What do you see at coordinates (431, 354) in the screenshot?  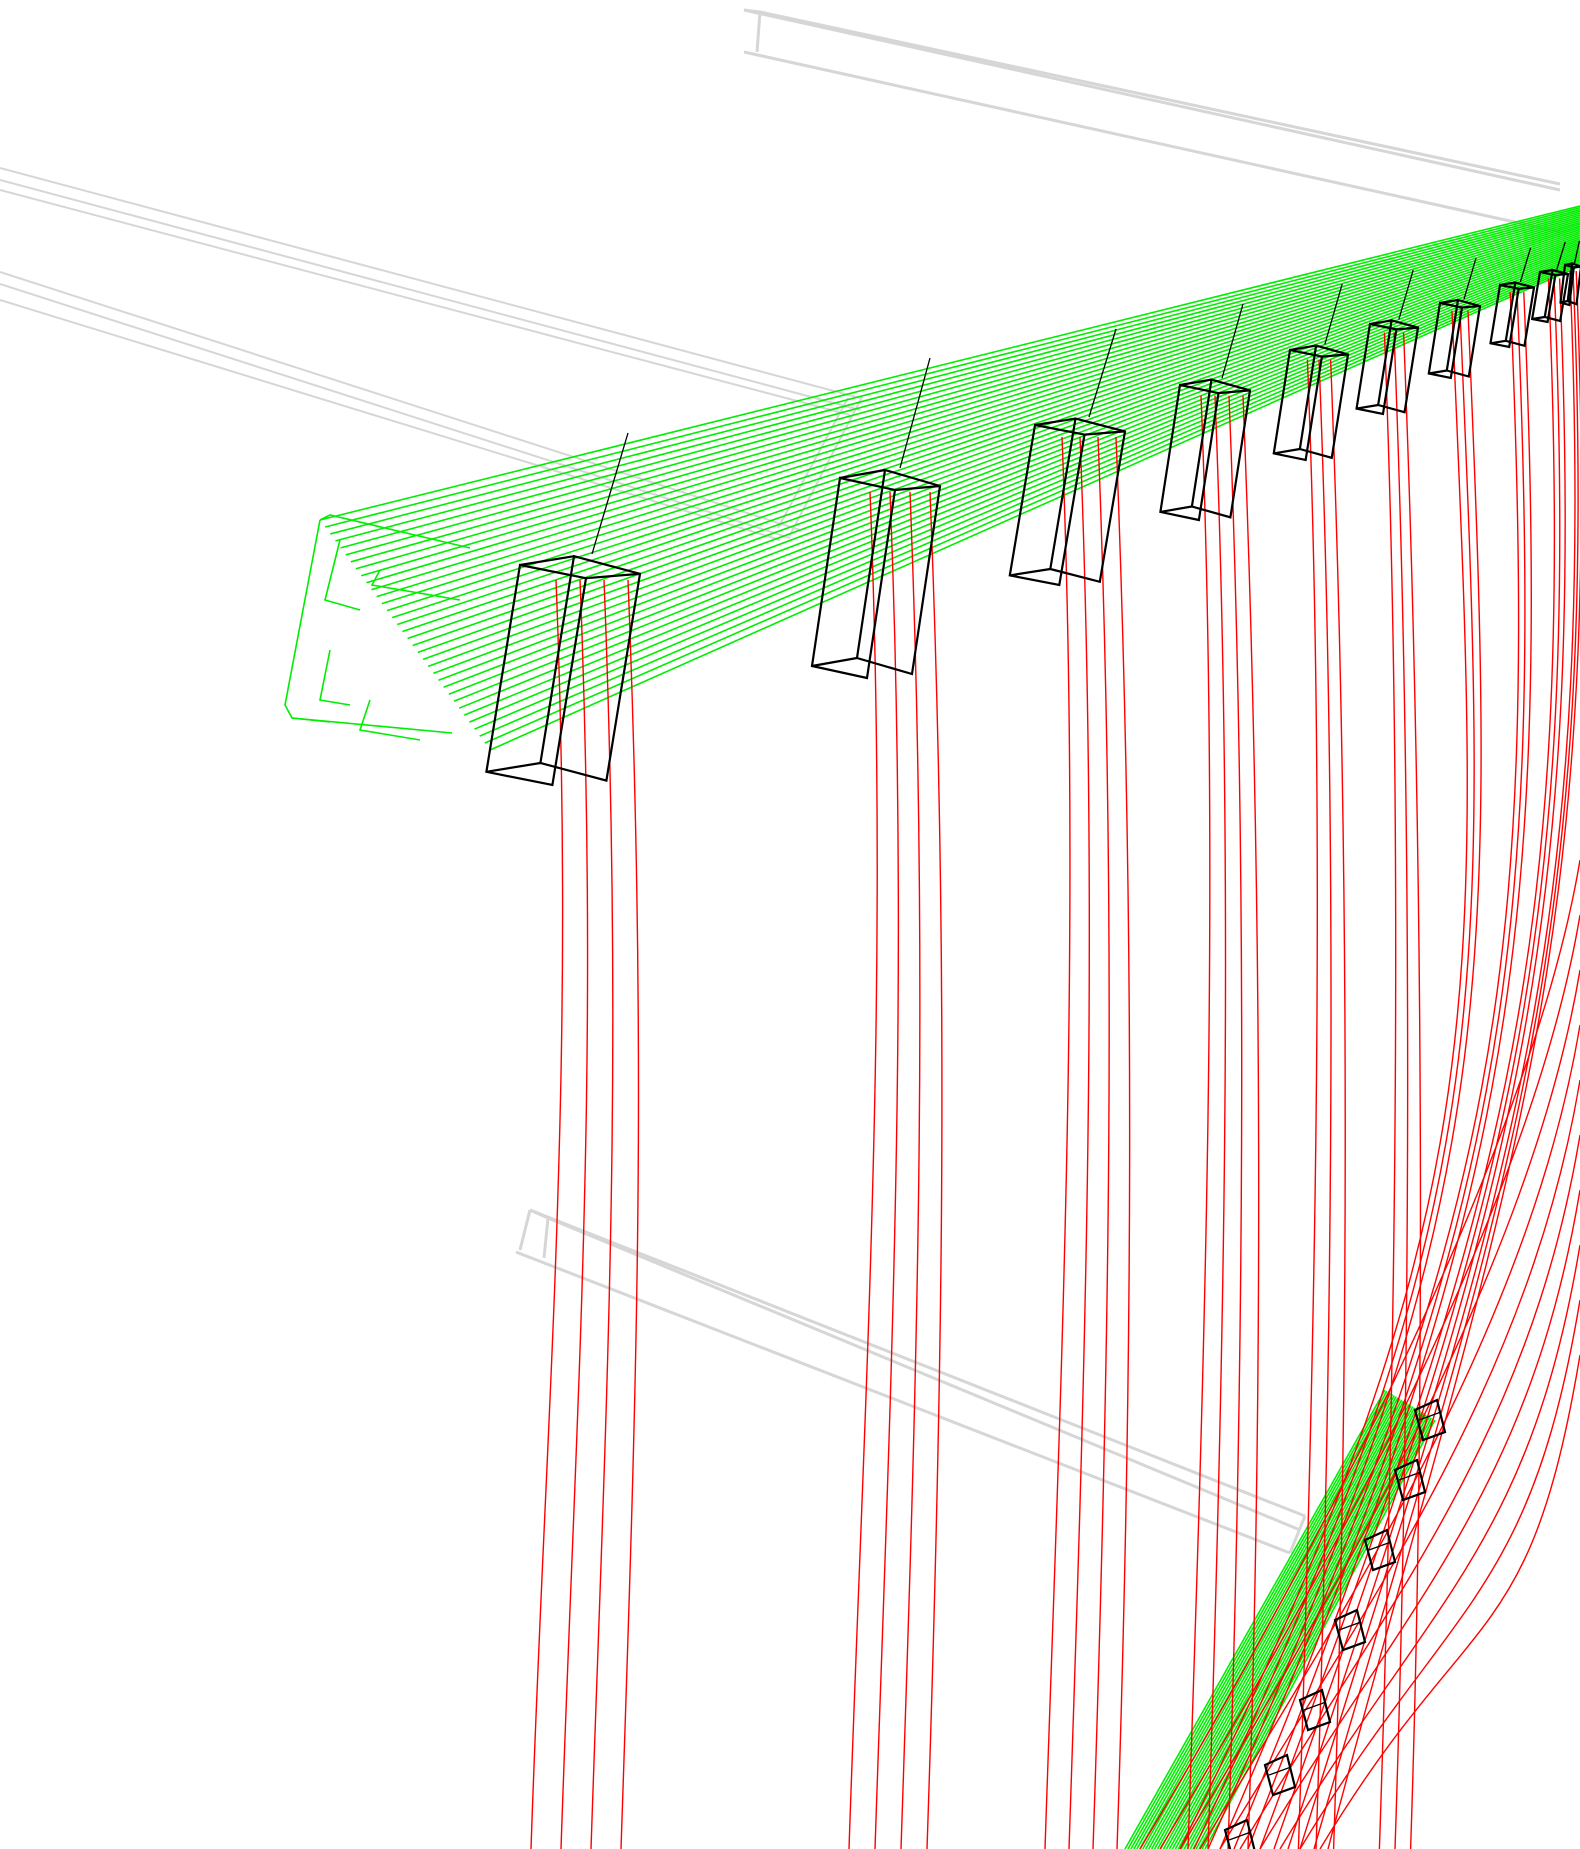 I see `ghost-rail-upper-left` at bounding box center [431, 354].